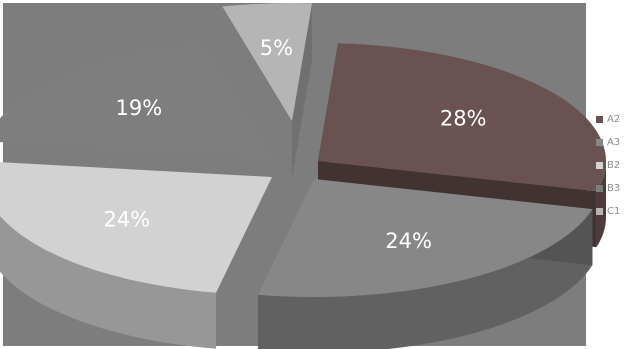  I want to click on legend-item-b2: B2, so click(615, 165).